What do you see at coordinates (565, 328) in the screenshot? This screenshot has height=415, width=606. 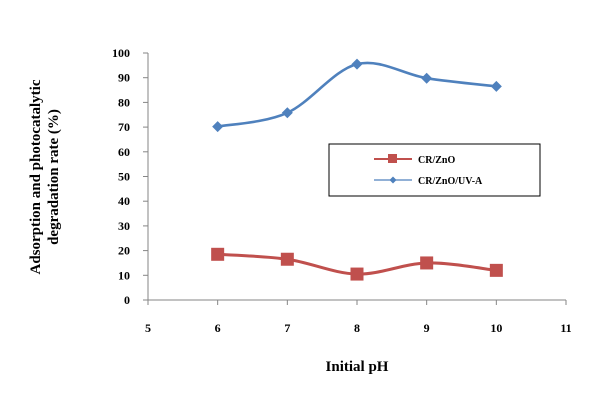 I see `x-tick-label: 11` at bounding box center [565, 328].